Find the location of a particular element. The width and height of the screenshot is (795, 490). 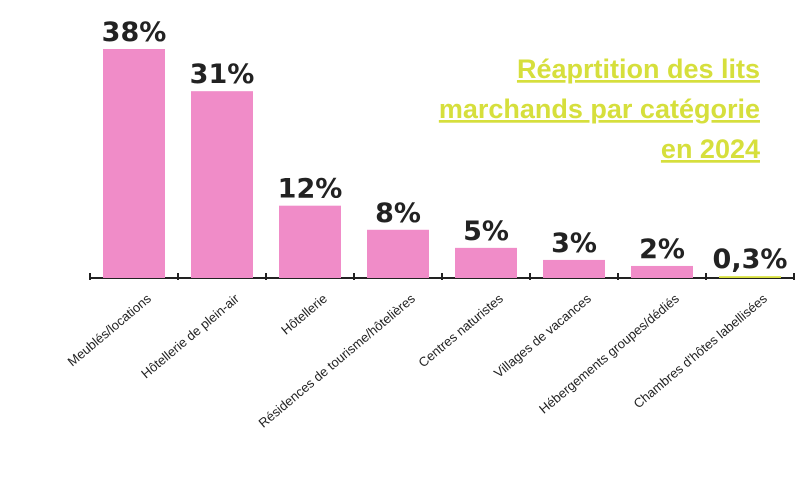

value-label: 38% is located at coordinates (134, 32).